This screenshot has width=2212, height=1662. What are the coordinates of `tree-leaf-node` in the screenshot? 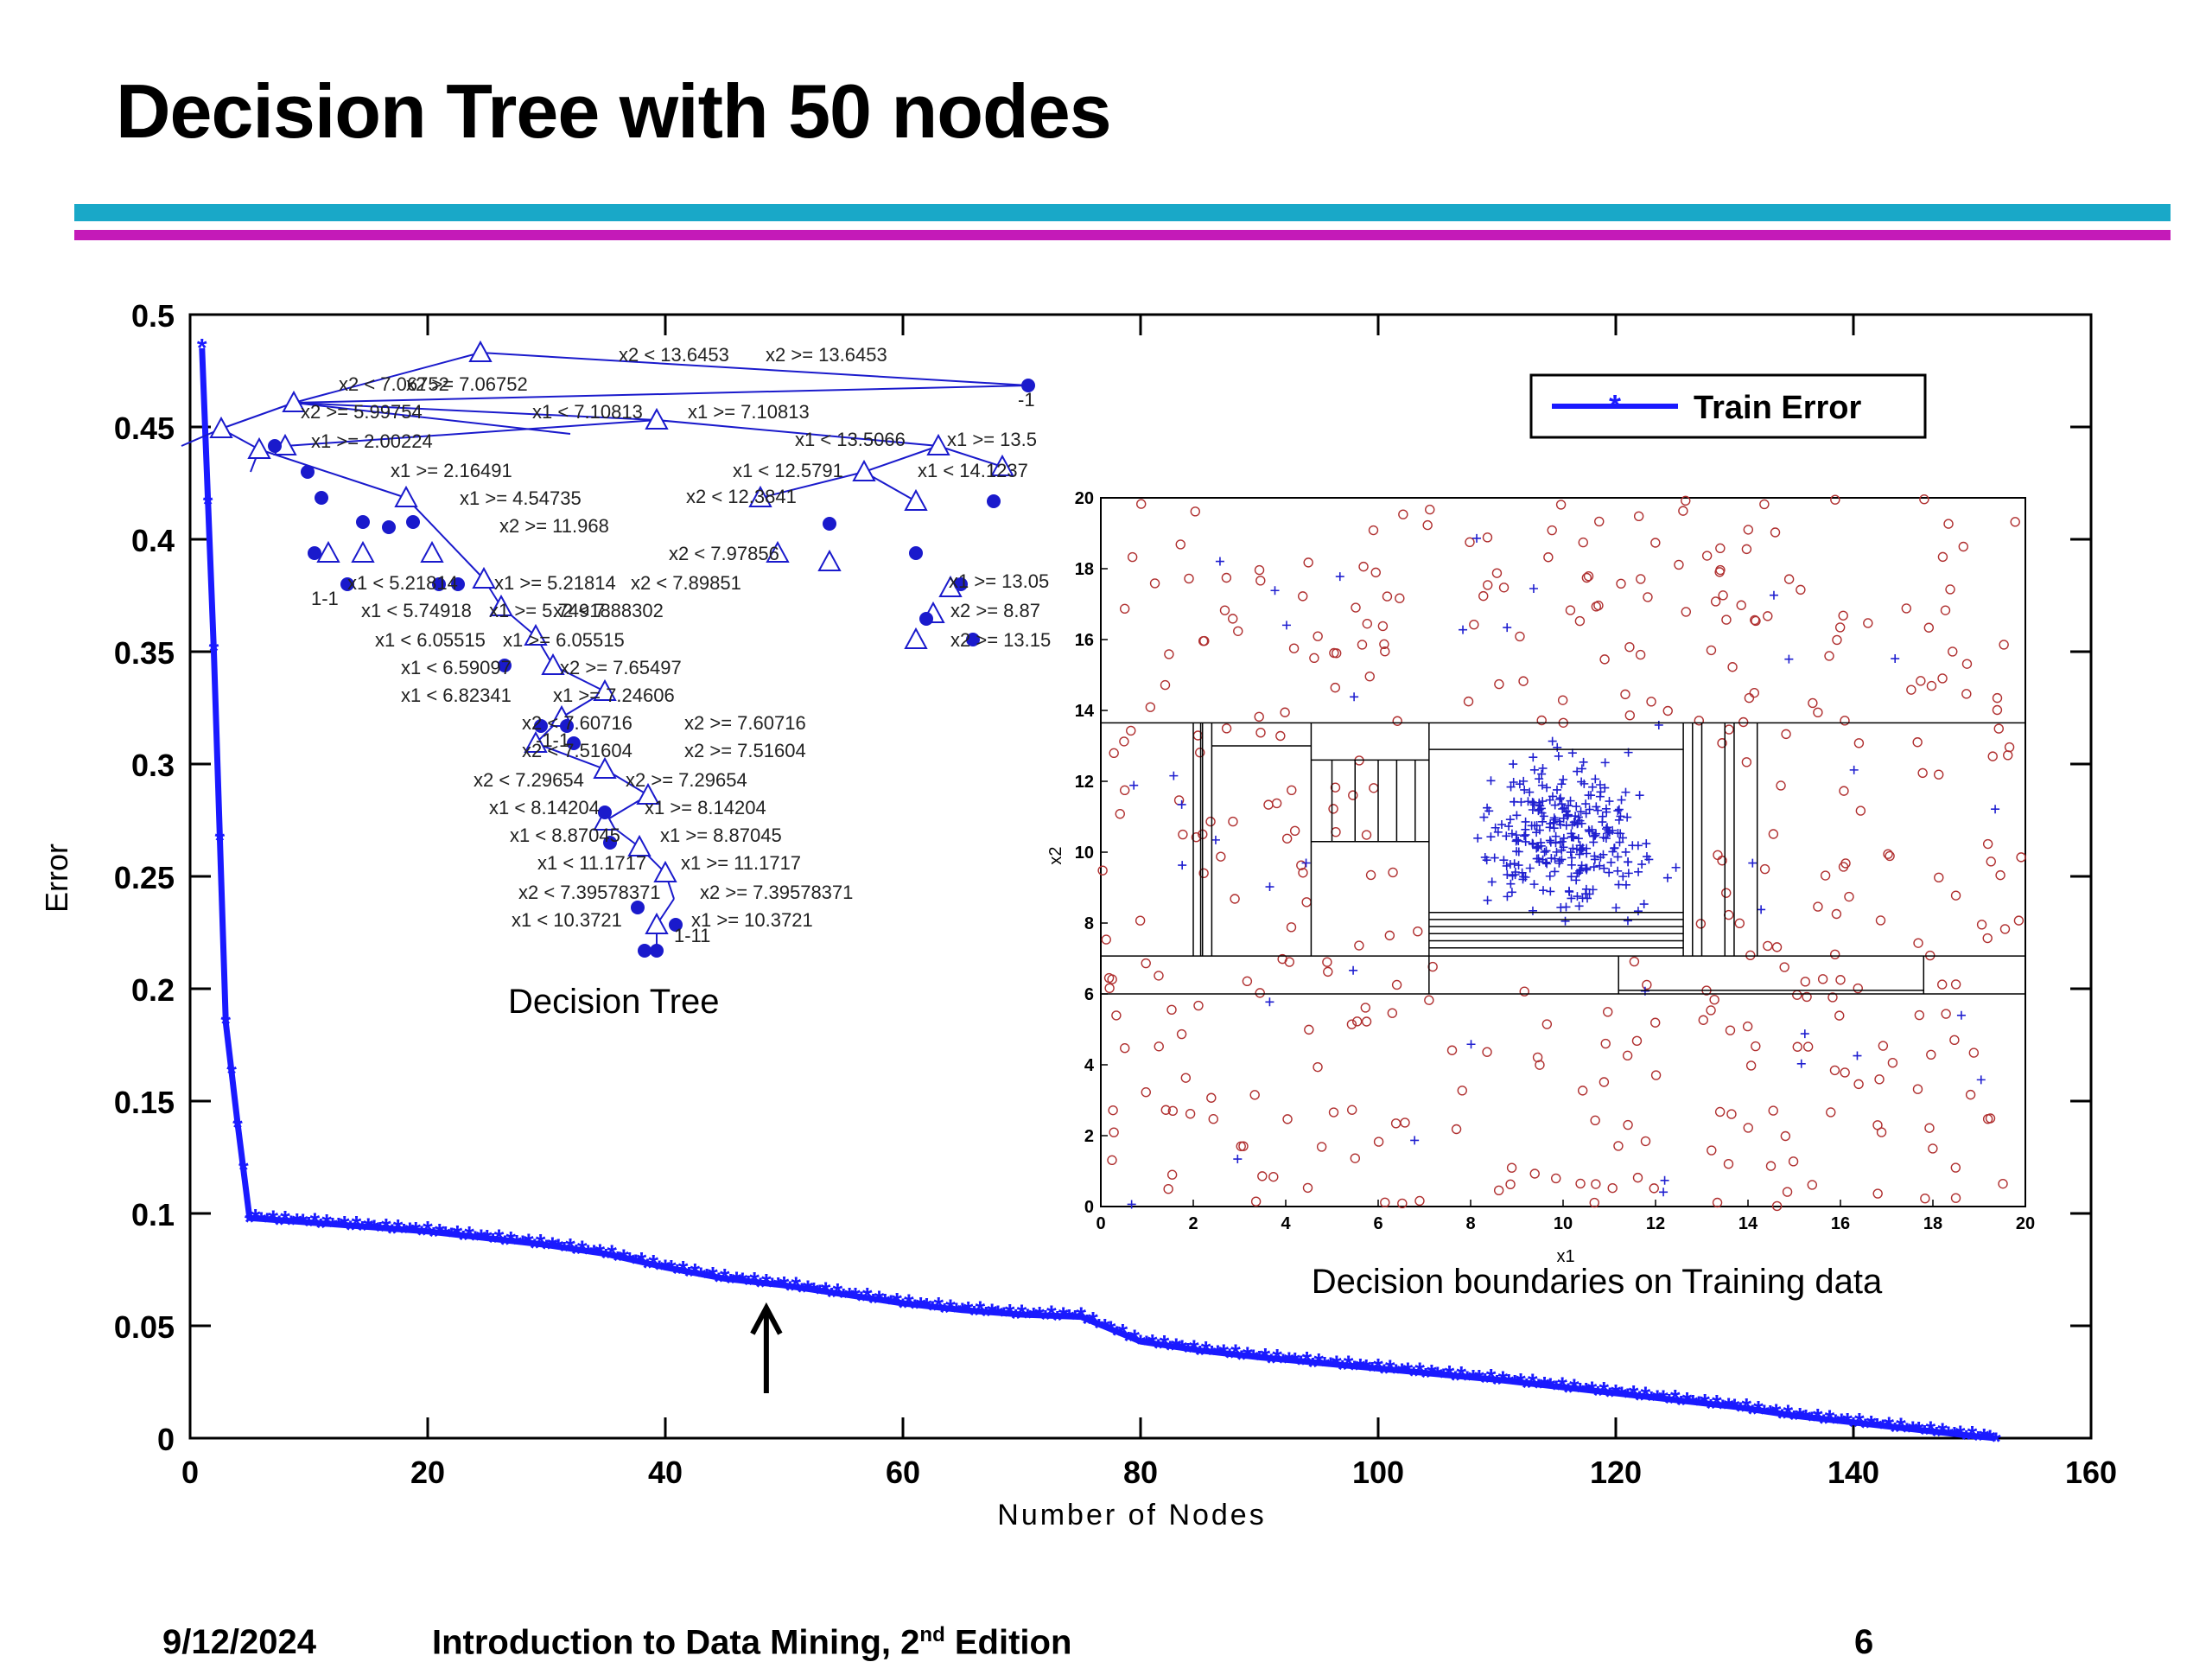 It's located at (676, 925).